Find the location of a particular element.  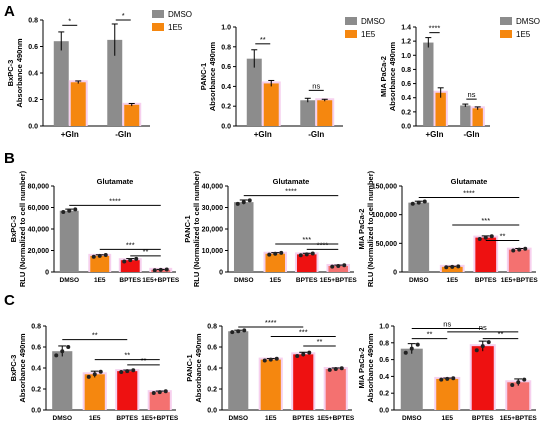

y-axis-label-cellline: MIA PaCa-2 is located at coordinates (383, 76).